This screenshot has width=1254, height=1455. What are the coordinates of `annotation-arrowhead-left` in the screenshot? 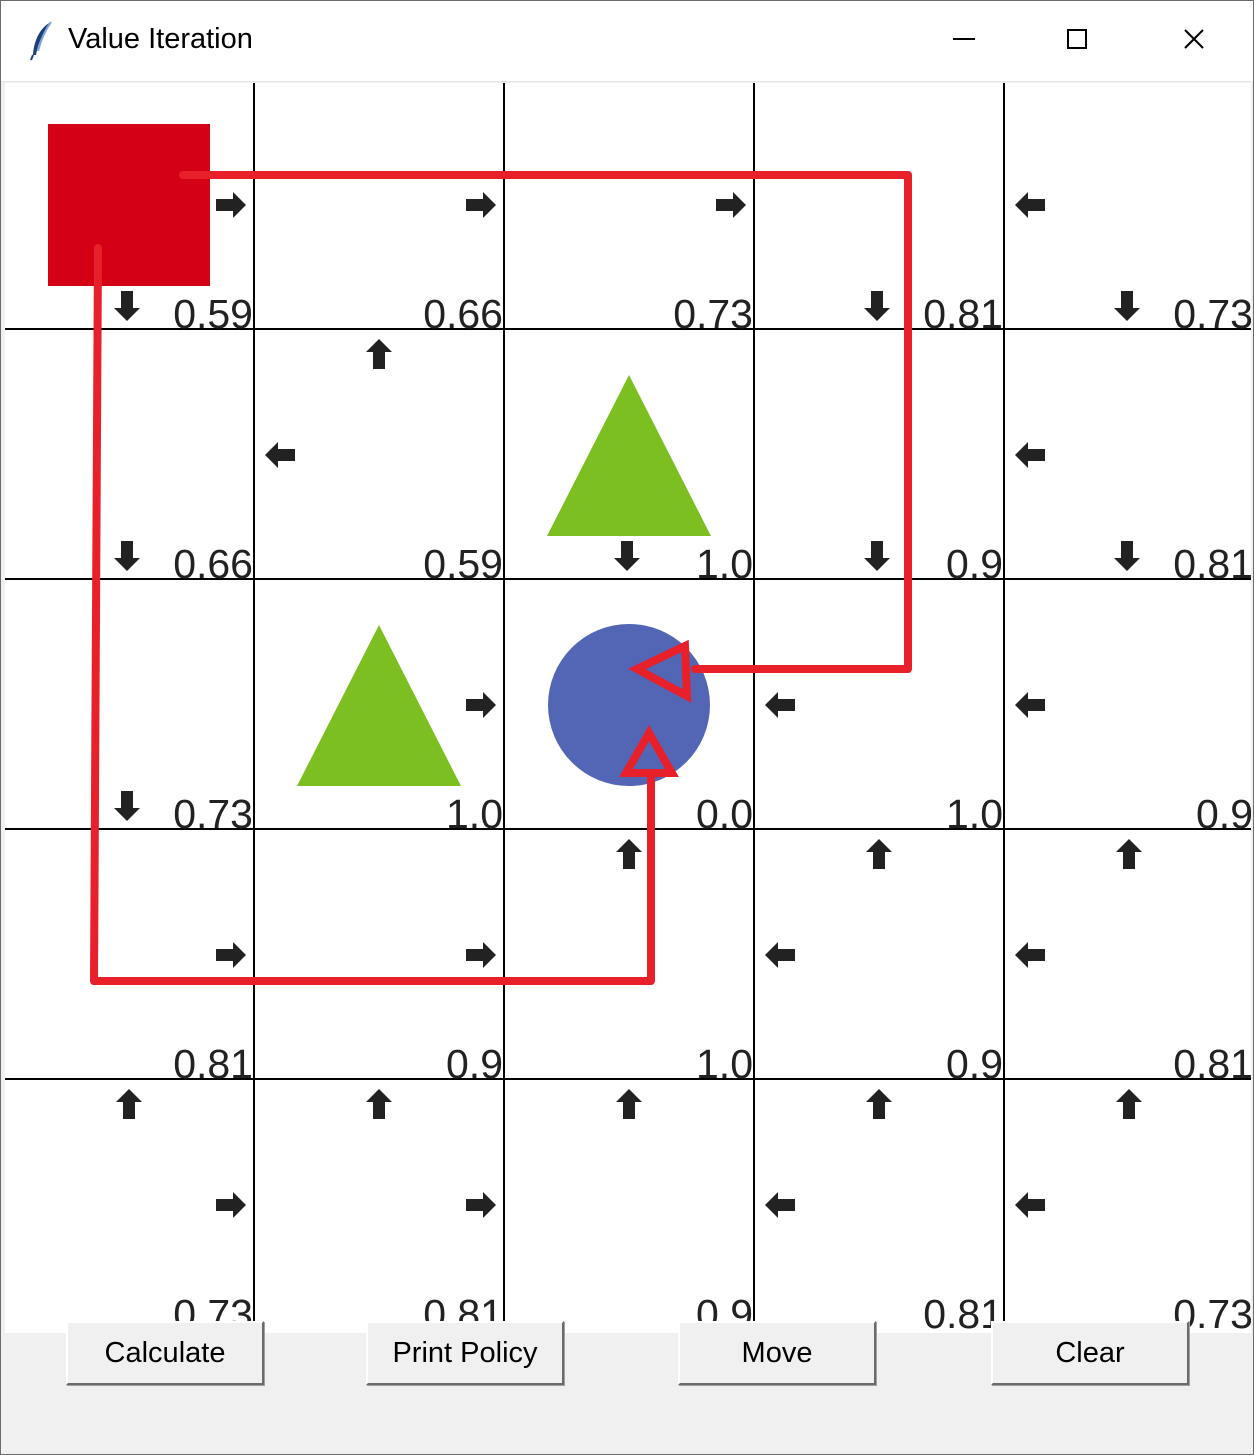 It's located at (660, 671).